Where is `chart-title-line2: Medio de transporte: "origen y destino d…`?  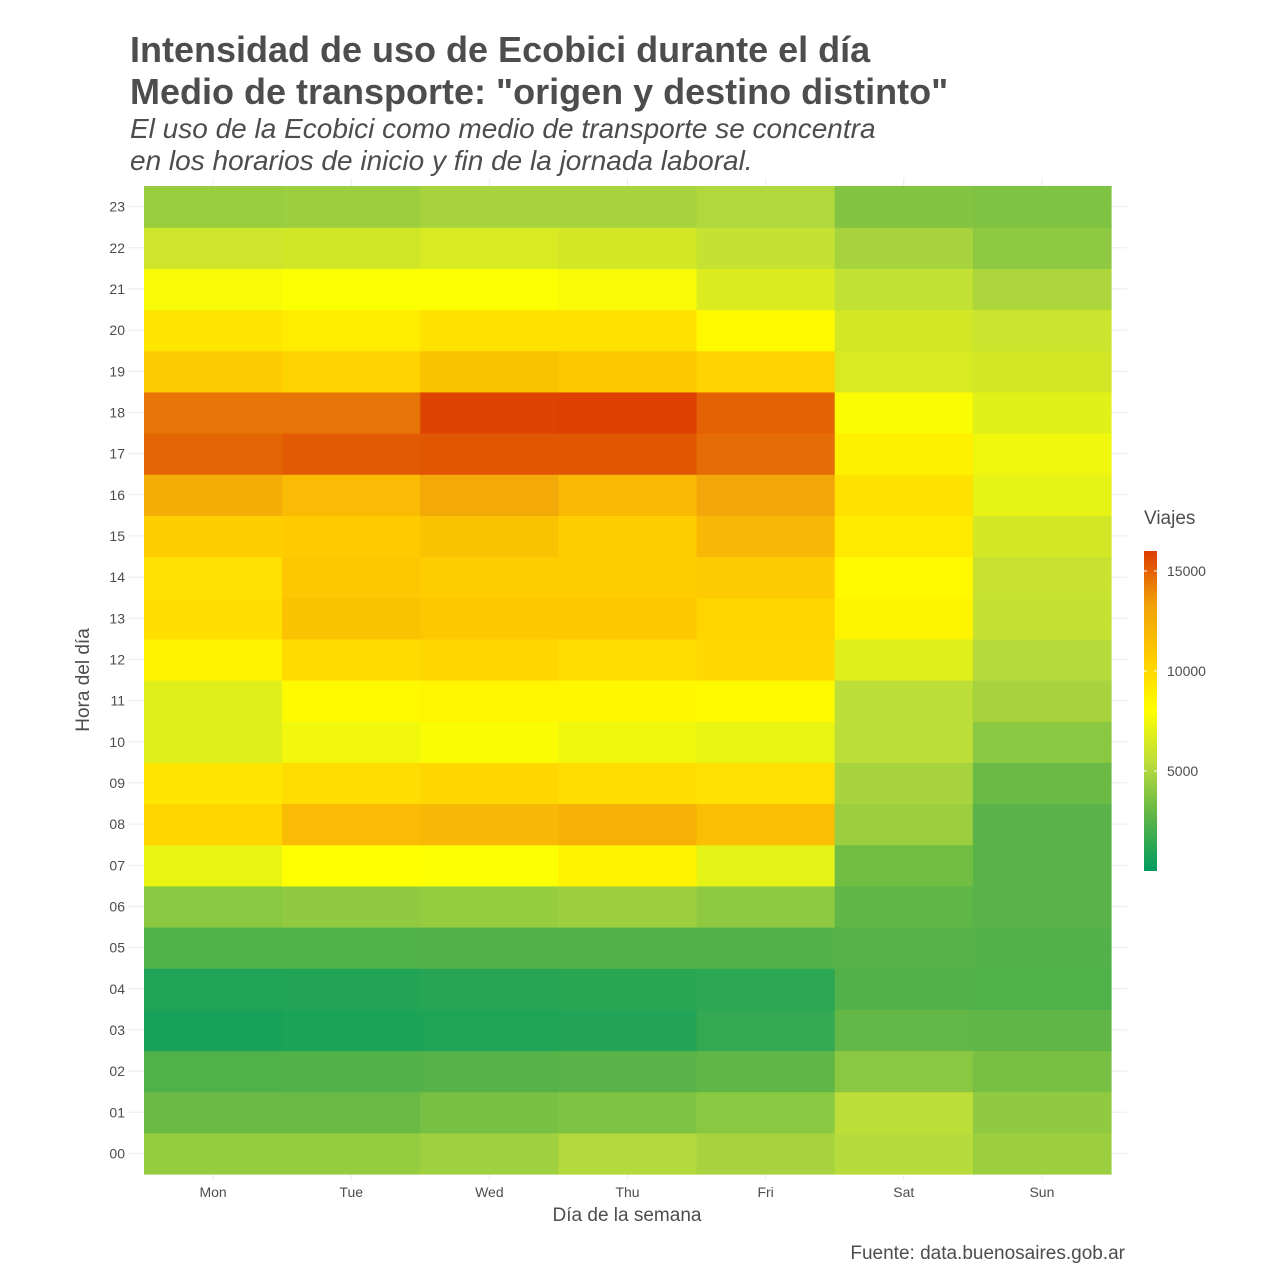
chart-title-line2: Medio de transporte: "origen y destino d… is located at coordinates (539, 91).